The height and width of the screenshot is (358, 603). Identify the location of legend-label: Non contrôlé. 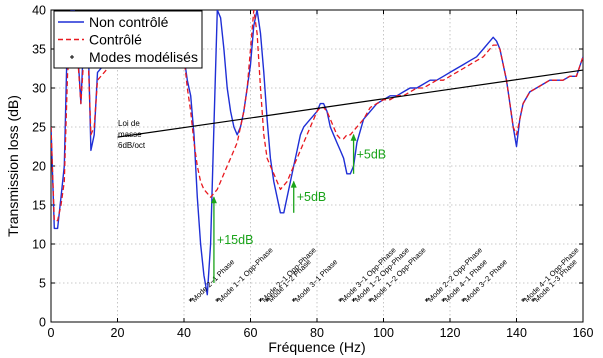
(129, 22).